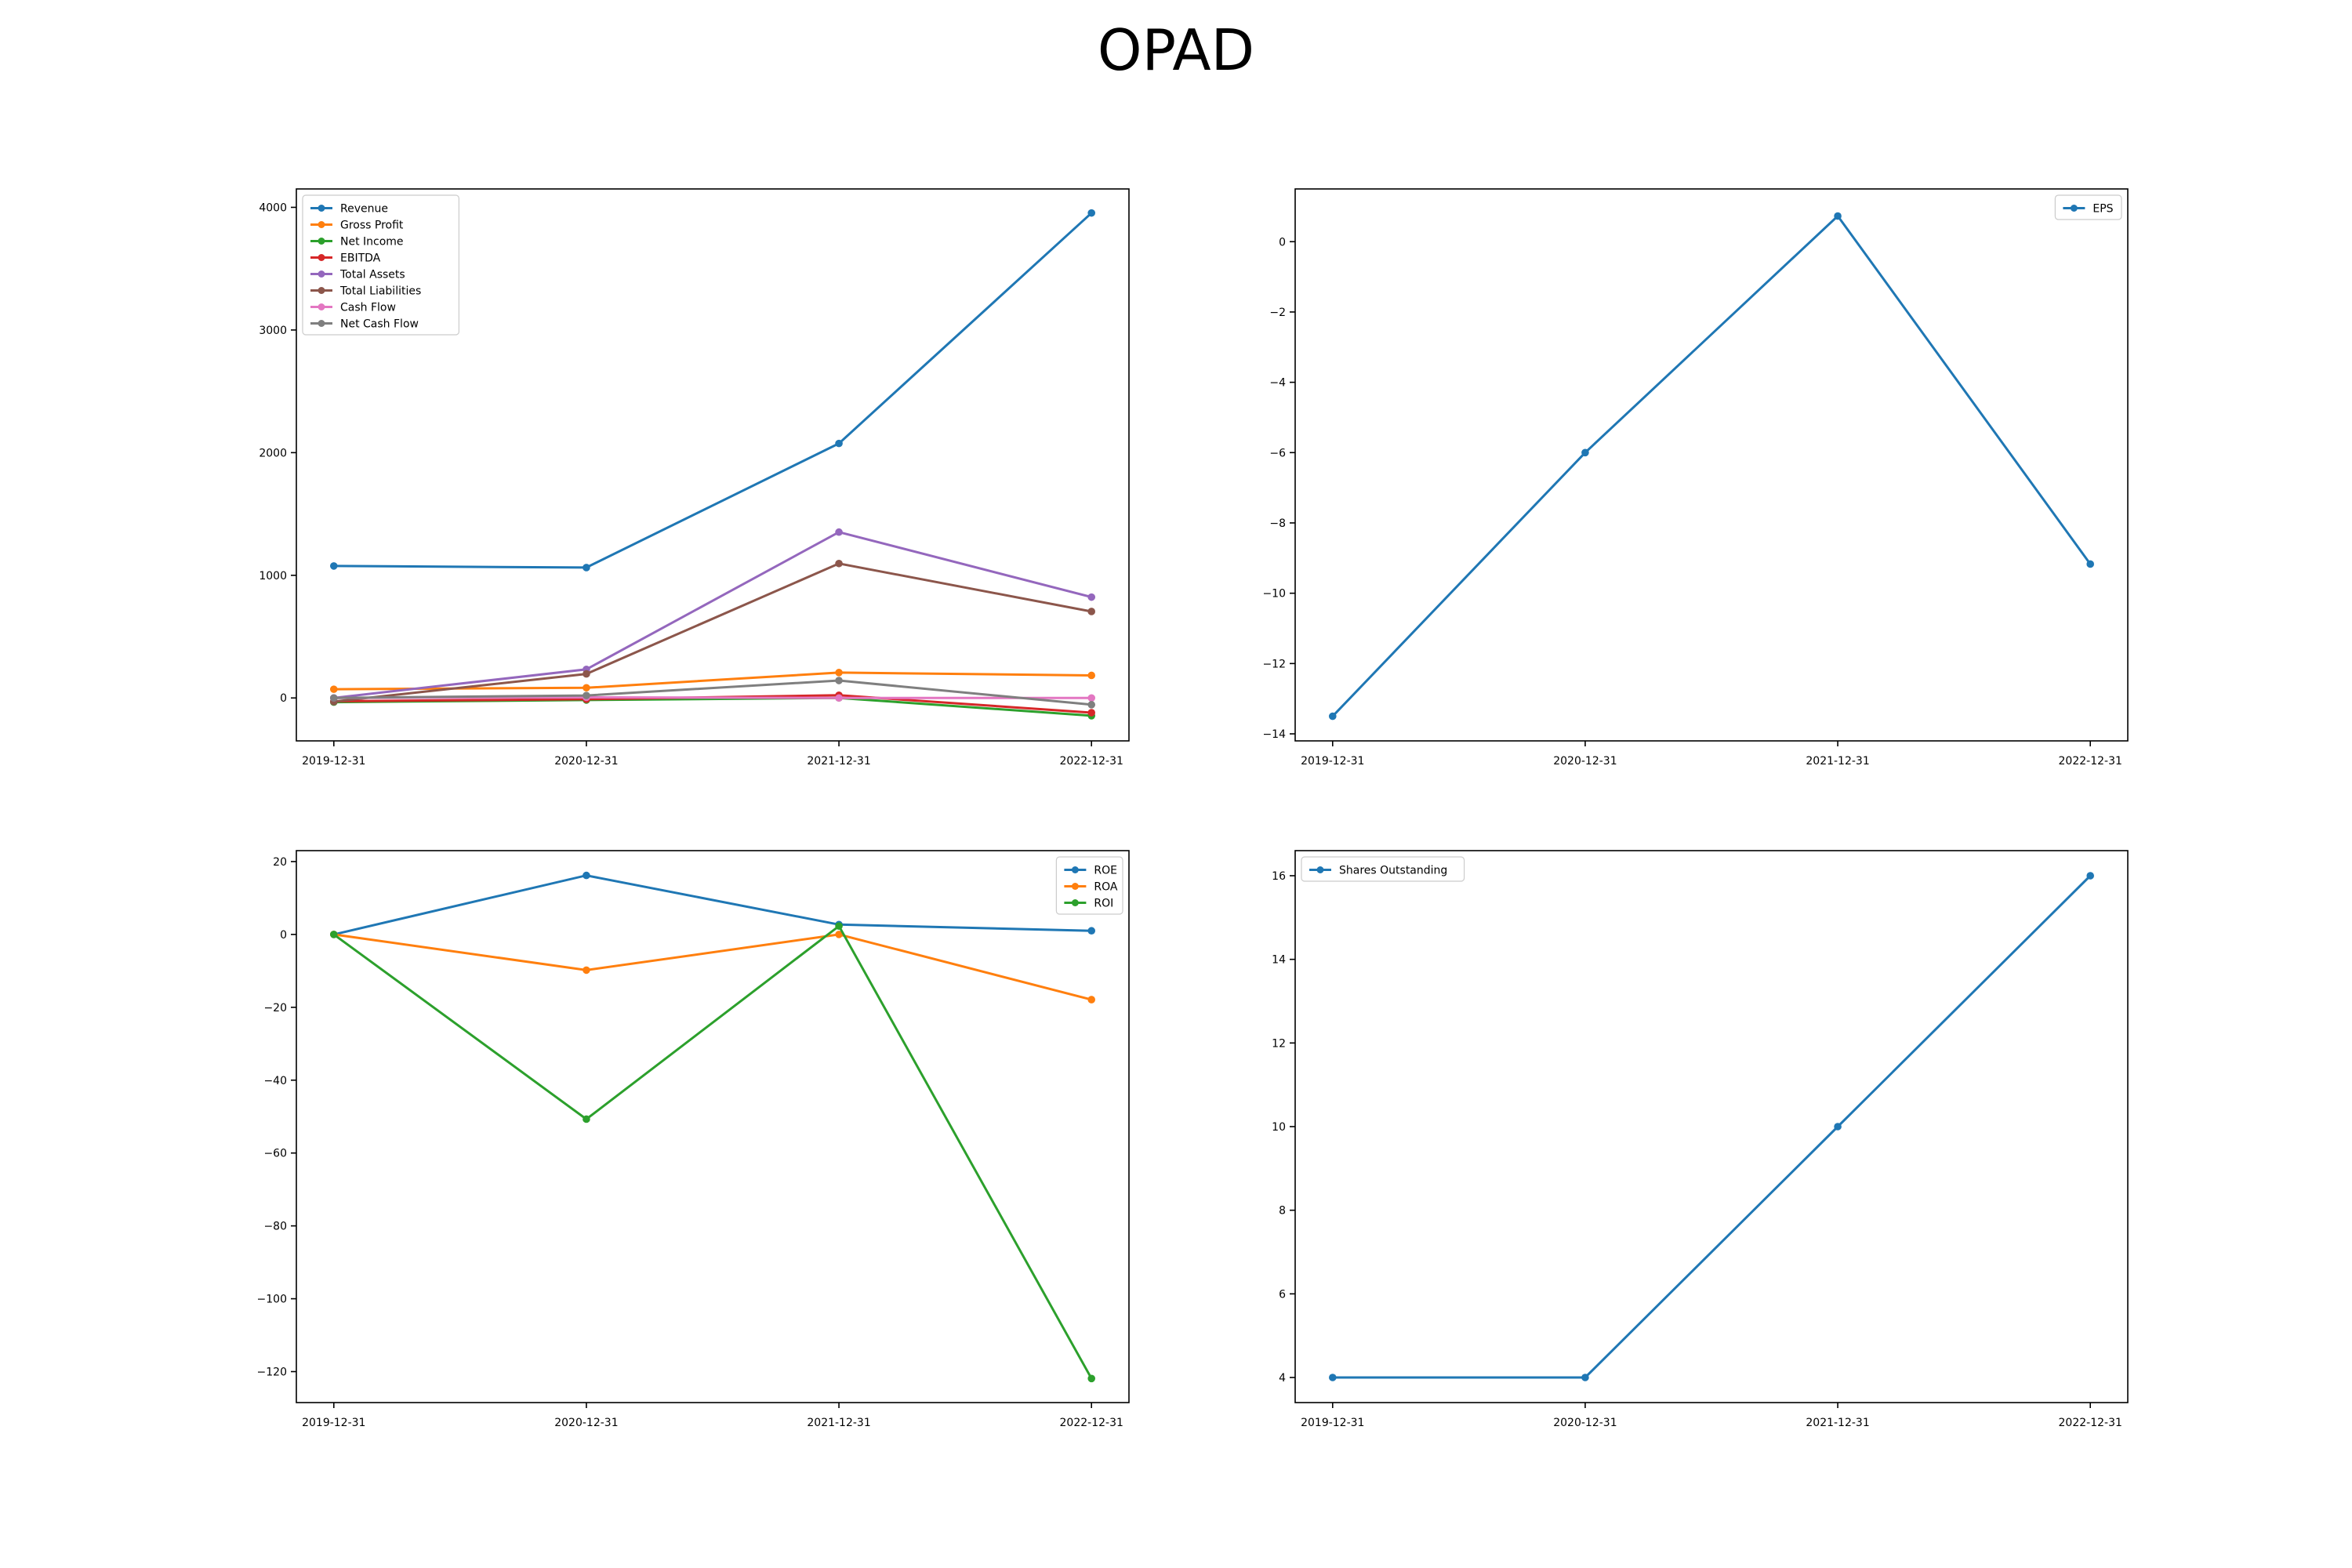 The height and width of the screenshot is (1568, 2352). I want to click on y-tick-label: 12, so click(1279, 1043).